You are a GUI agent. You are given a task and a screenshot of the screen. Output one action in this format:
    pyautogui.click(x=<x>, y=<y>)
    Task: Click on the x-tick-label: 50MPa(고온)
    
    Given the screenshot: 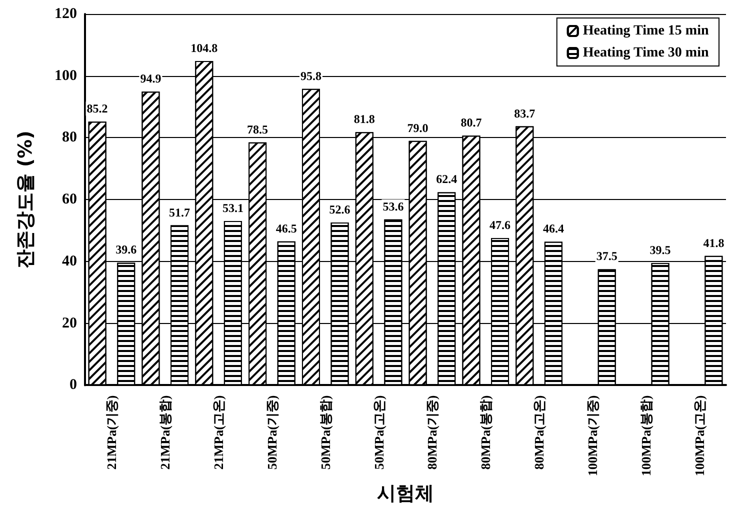 What is the action you would take?
    pyautogui.click(x=378, y=432)
    